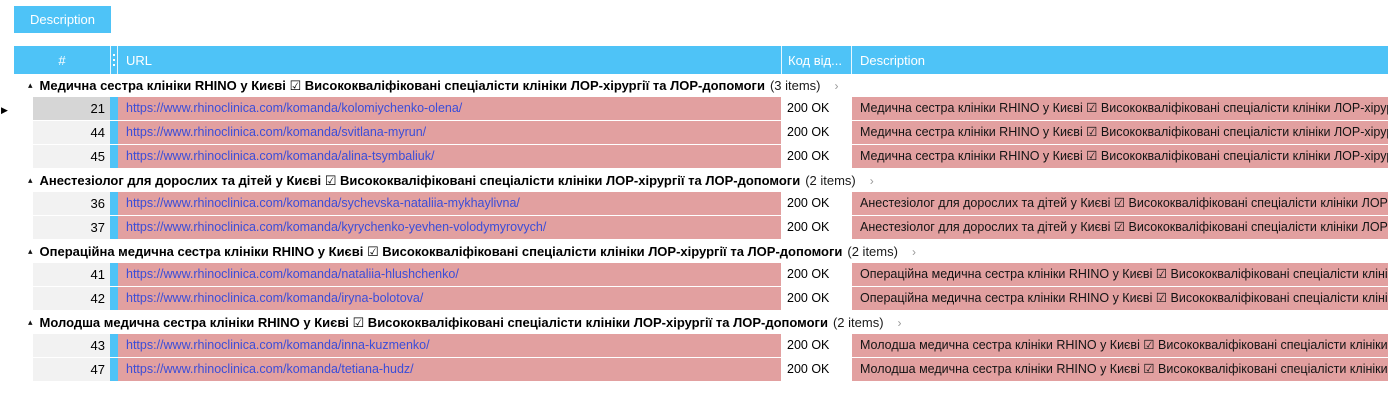 This screenshot has width=1388, height=414. I want to click on row-number-cell: 47, so click(71, 369).